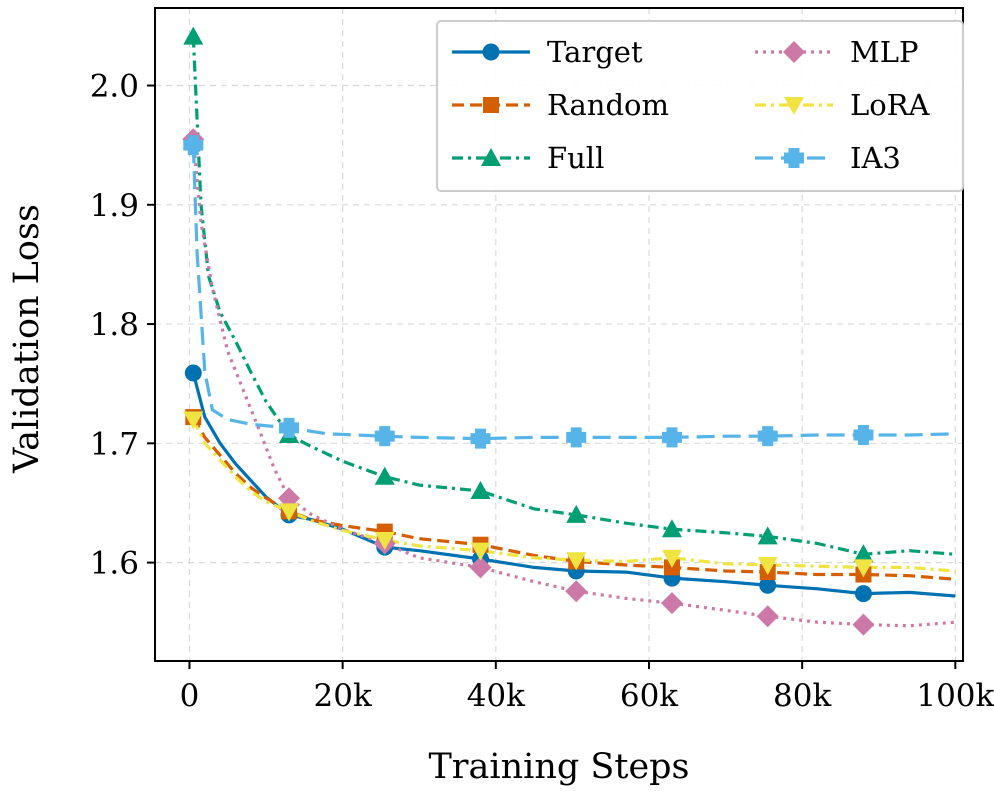 This screenshot has height=794, width=994. Describe the element at coordinates (114, 564) in the screenshot. I see `y-tick-label: 1.6` at that location.